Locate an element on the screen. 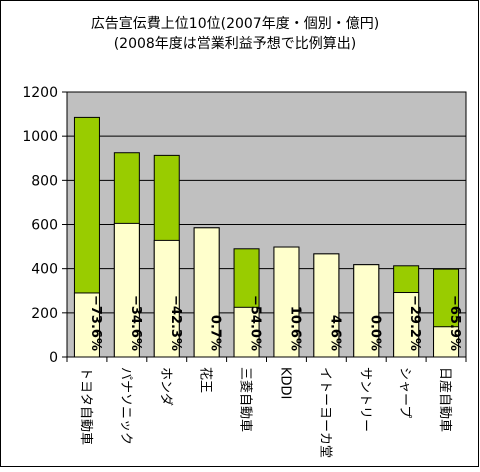  data-label: −29.2% is located at coordinates (414, 323).